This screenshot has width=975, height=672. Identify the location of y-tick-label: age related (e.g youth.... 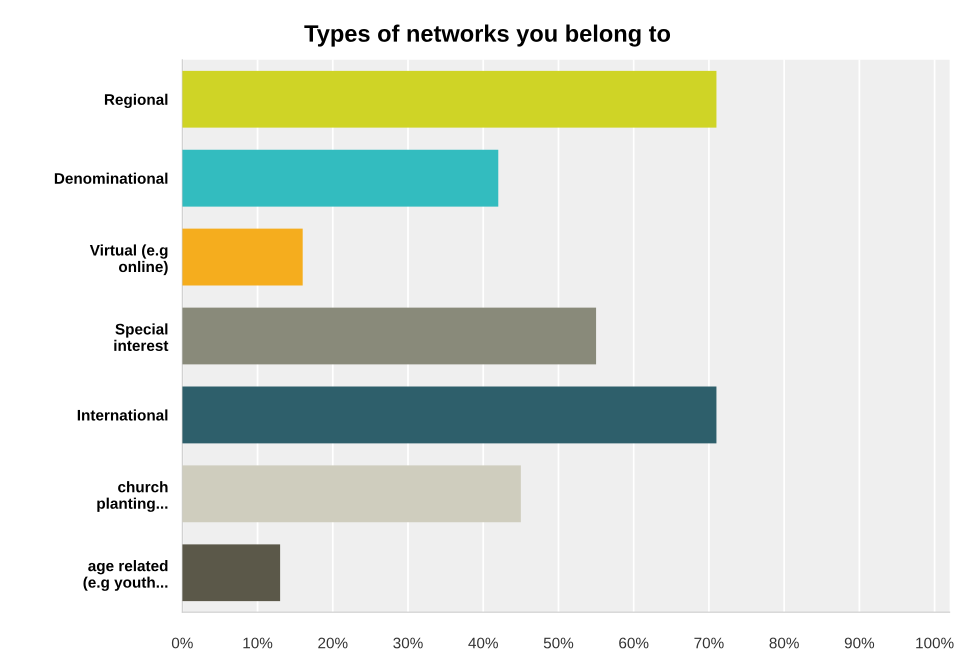
(125, 575).